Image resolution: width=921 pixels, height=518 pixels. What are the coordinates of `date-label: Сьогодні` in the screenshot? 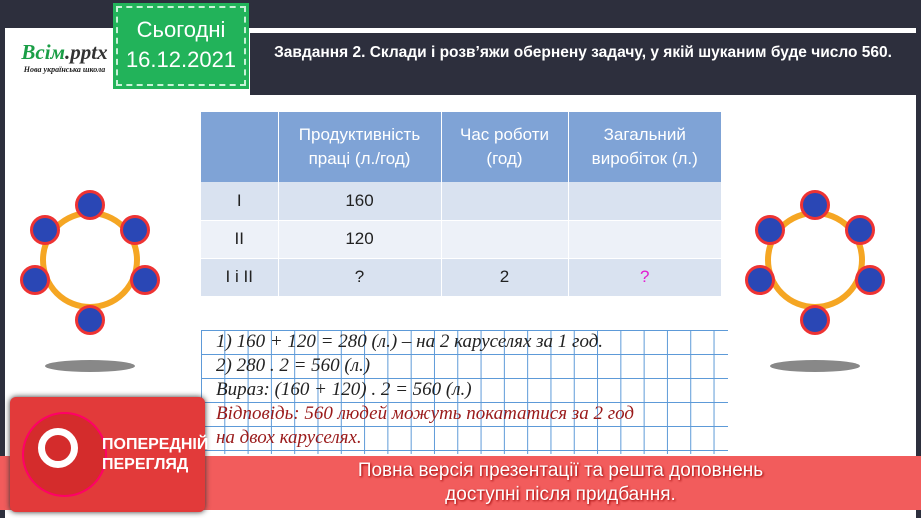 It's located at (181, 29).